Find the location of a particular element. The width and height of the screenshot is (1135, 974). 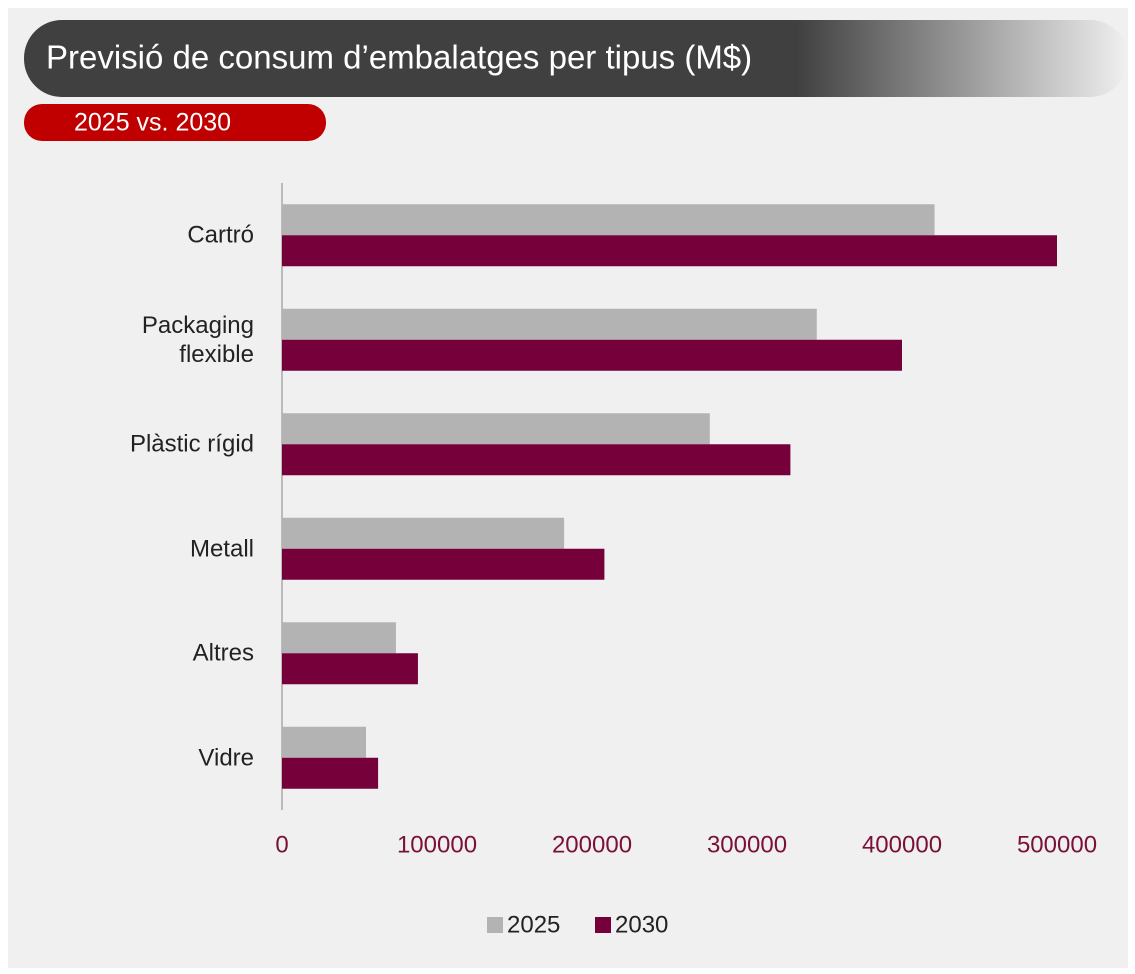

title-bar is located at coordinates (576, 58).